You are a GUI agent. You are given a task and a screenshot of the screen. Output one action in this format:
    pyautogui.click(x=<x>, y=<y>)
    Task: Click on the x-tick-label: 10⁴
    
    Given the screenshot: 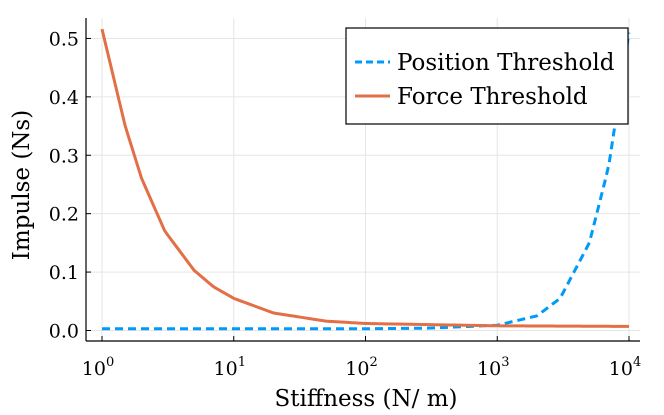 What is the action you would take?
    pyautogui.click(x=625, y=367)
    